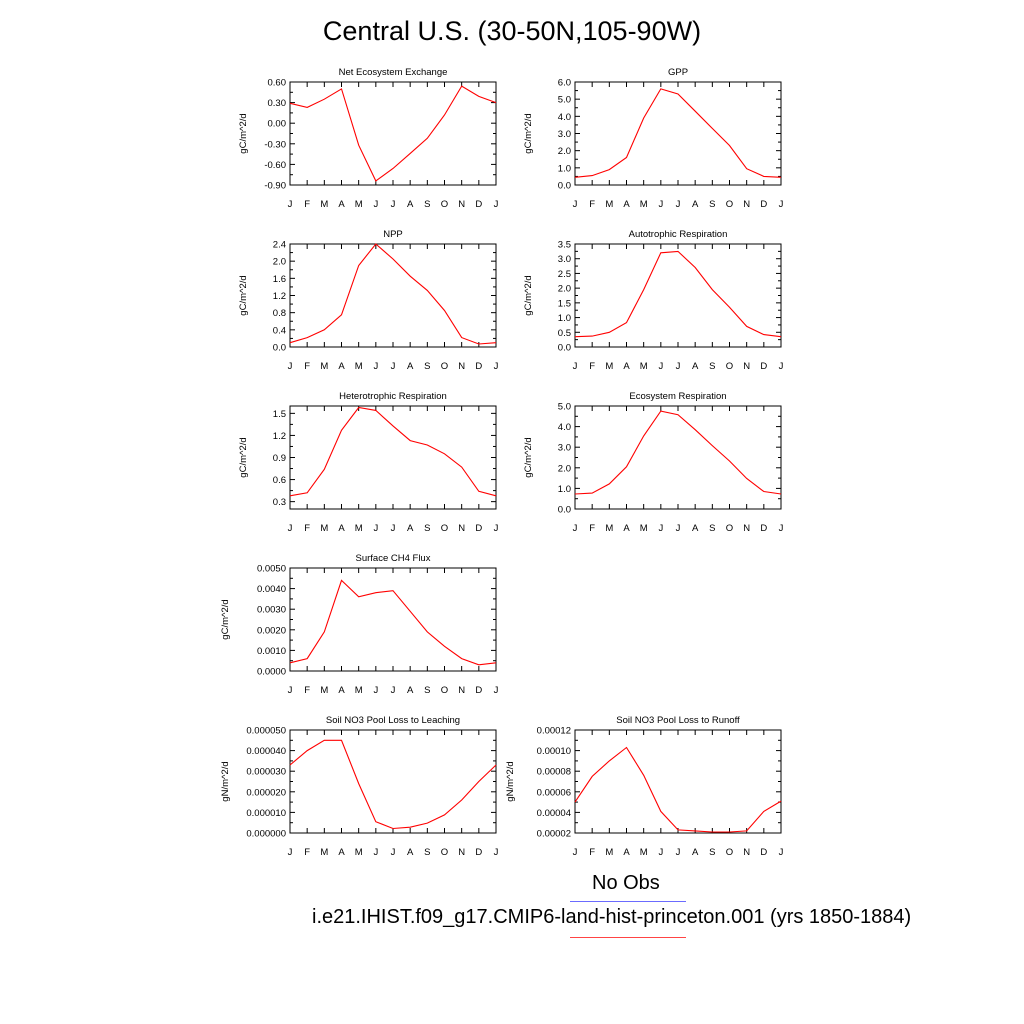  Describe the element at coordinates (271, 651) in the screenshot. I see `y-tick-label: 0.0010` at that location.